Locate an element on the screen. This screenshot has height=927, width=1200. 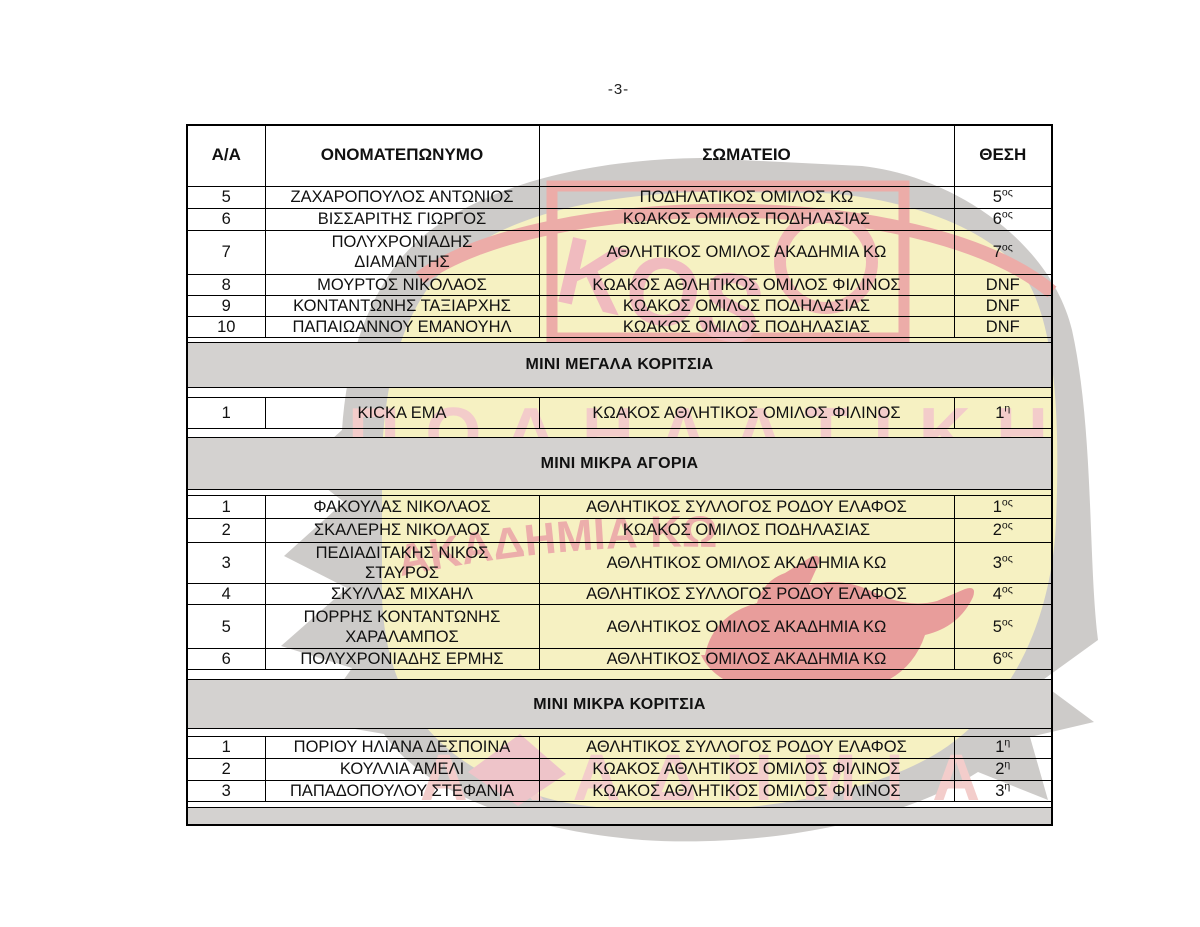
cell-name: ΠΟΡΡΗΣ ΚΟΝΤΑΝΤΩΝΗΣ ΧΑΡΑΛΑΜΠΟΣ is located at coordinates (402, 627).